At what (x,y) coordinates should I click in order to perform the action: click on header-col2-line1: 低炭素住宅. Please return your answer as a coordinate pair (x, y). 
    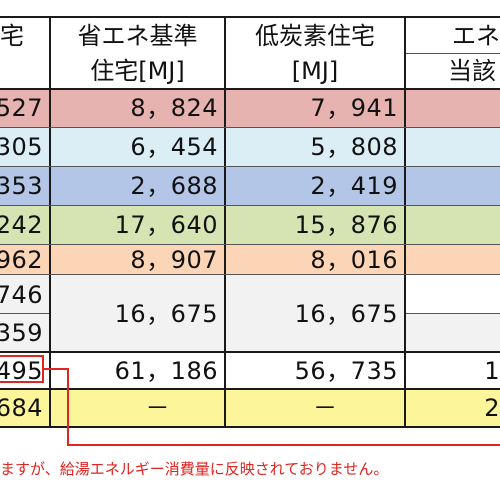
    Looking at the image, I should click on (315, 36).